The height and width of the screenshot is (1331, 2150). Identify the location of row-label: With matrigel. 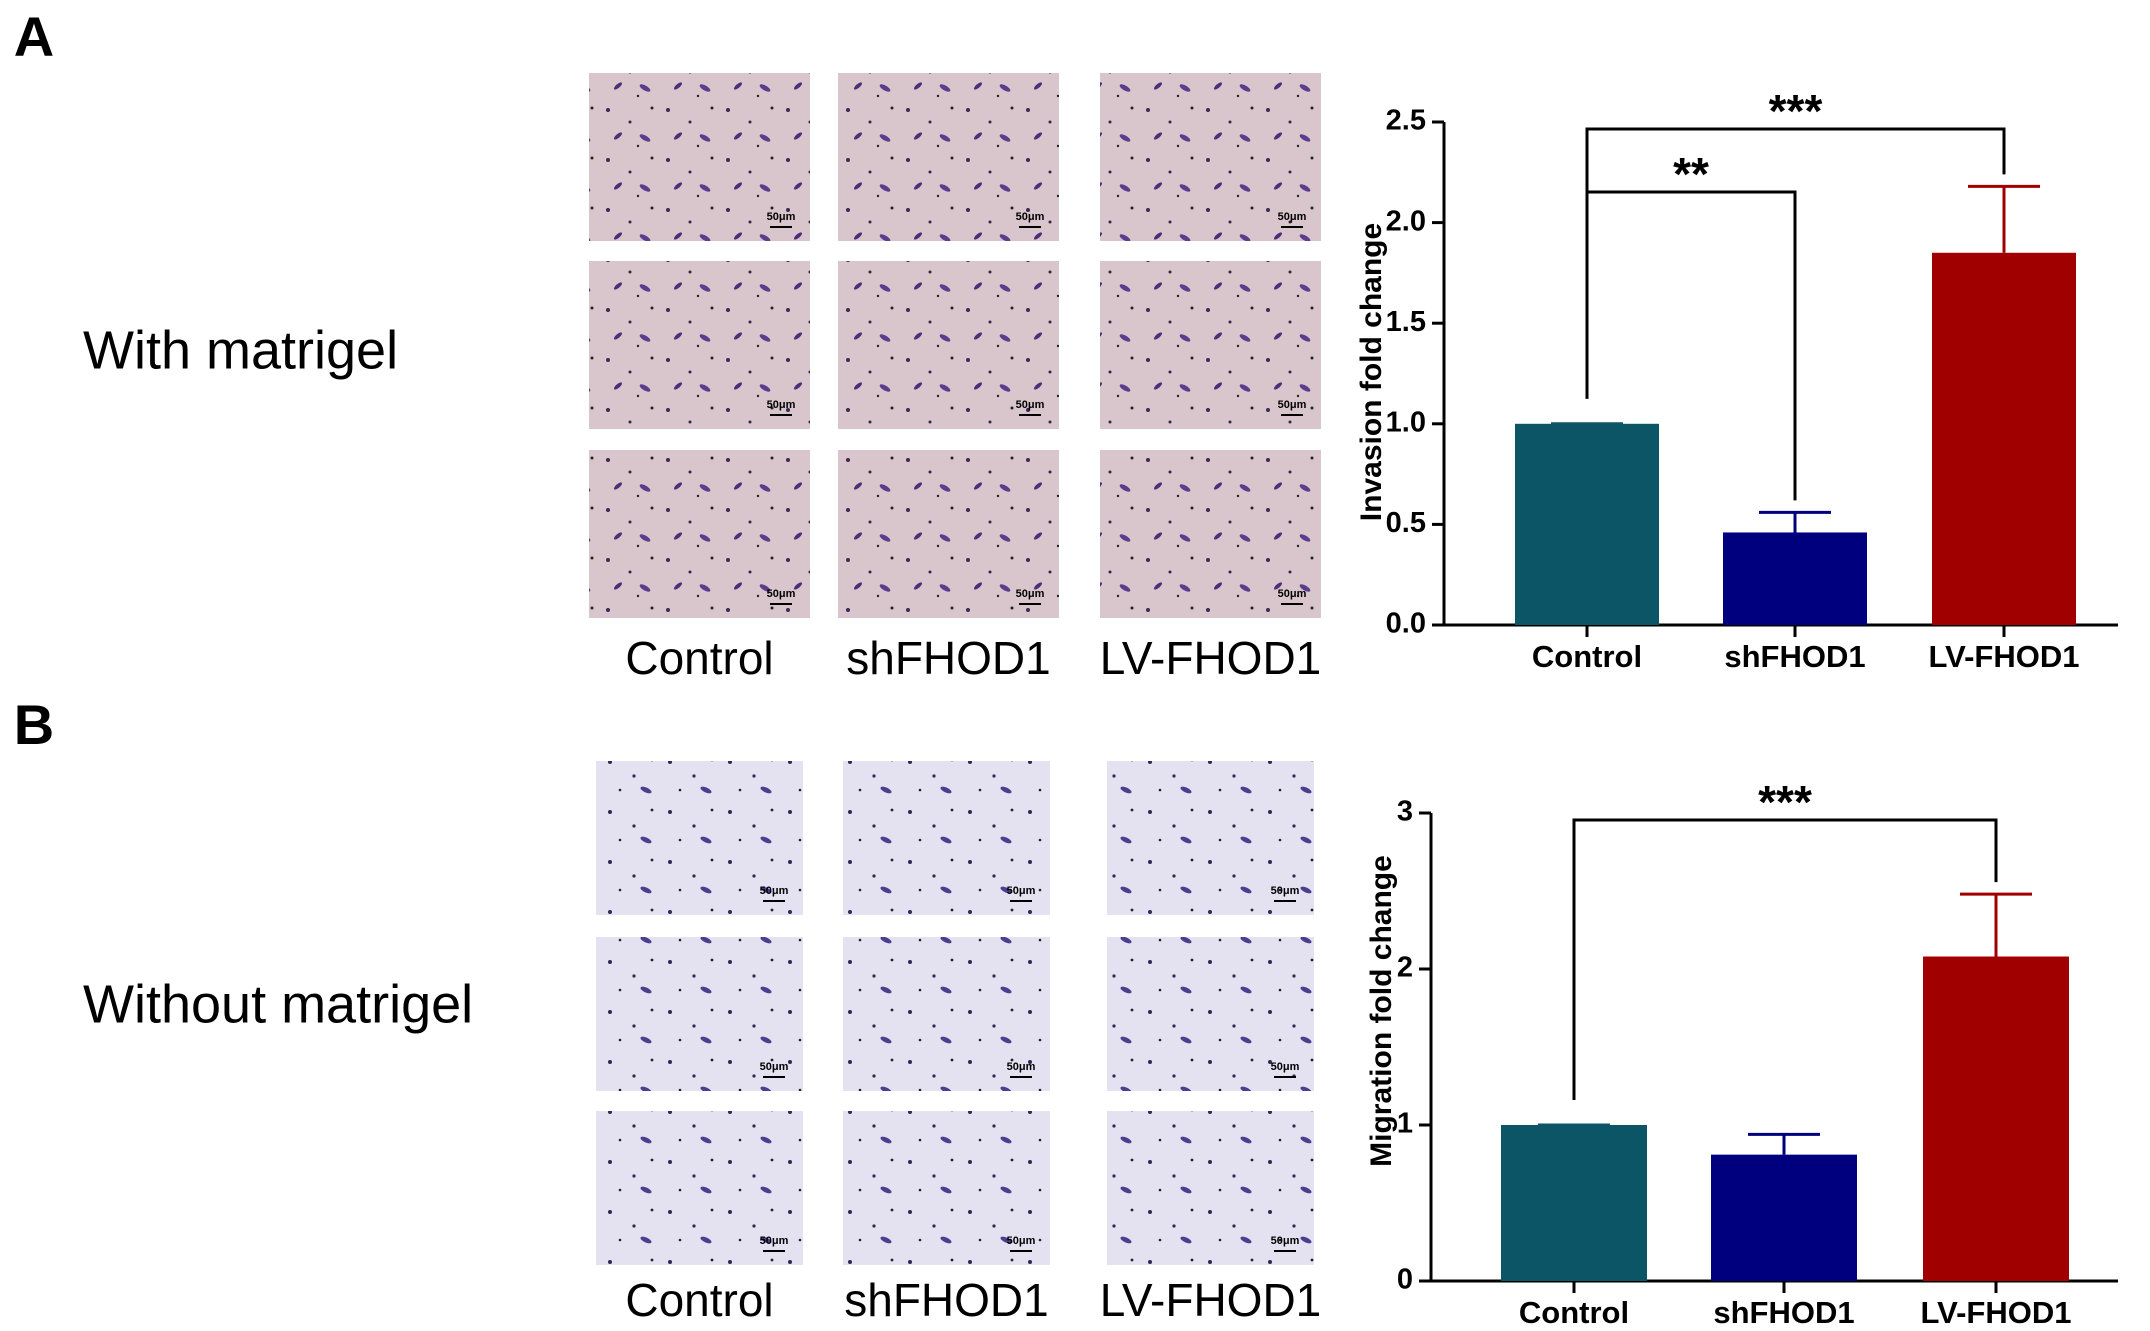
(240, 350).